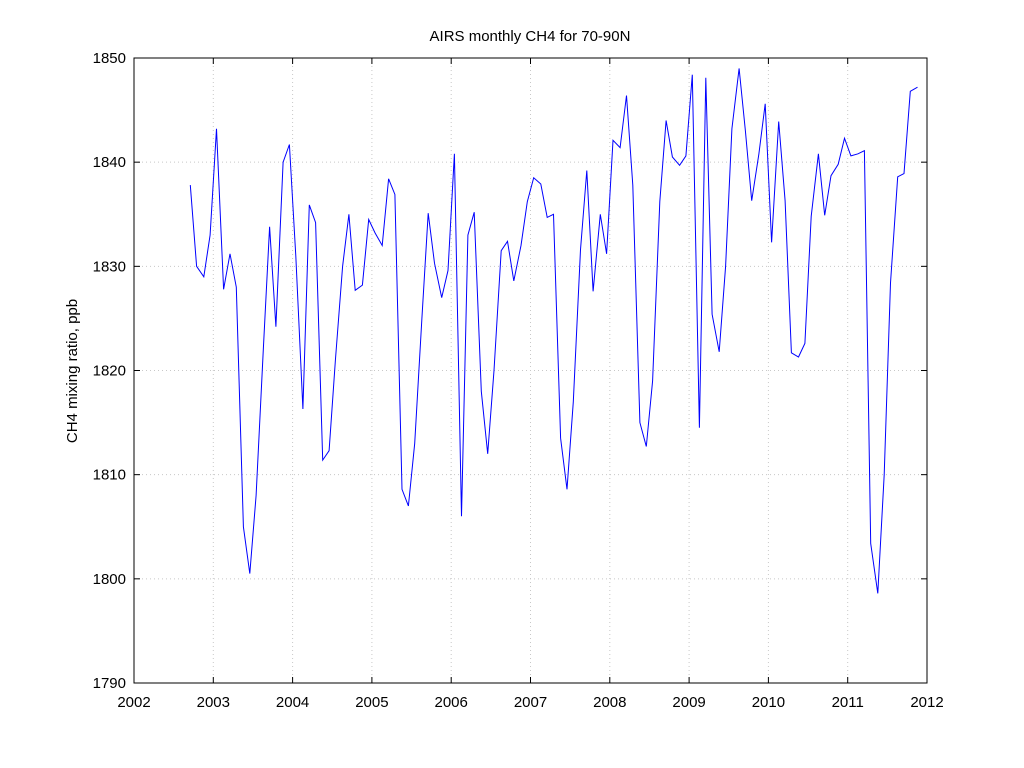 This screenshot has height=768, width=1024. I want to click on x-tick-label: 2005, so click(371, 702).